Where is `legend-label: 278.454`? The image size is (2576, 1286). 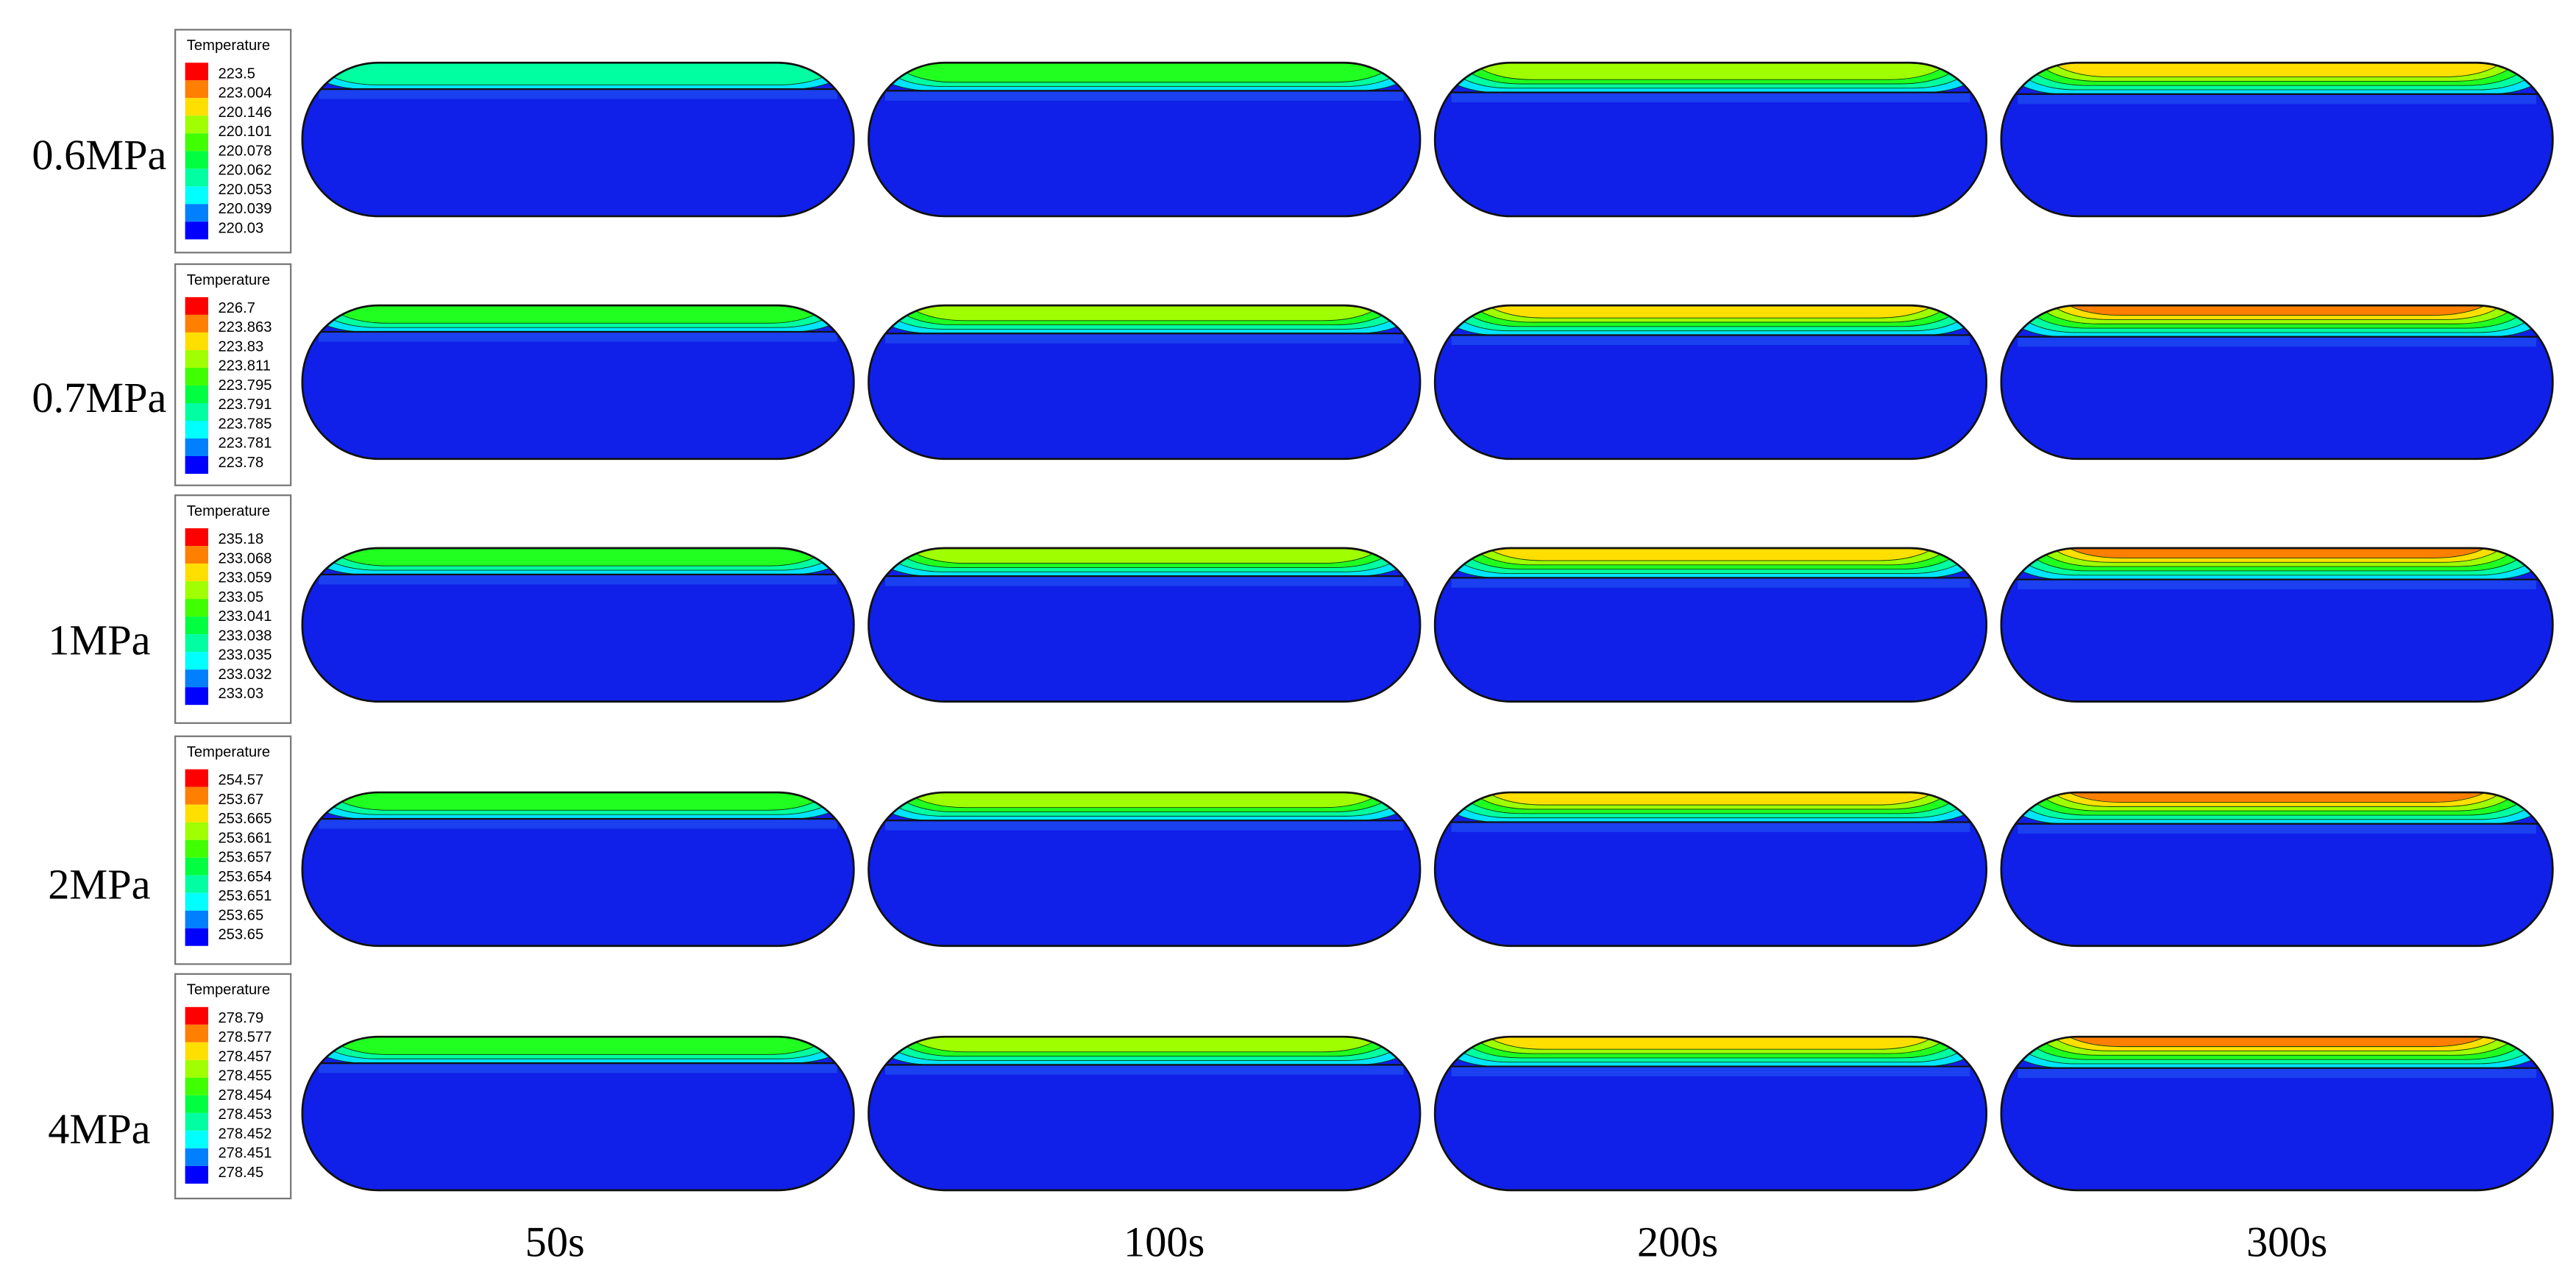
legend-label: 278.454 is located at coordinates (245, 1095).